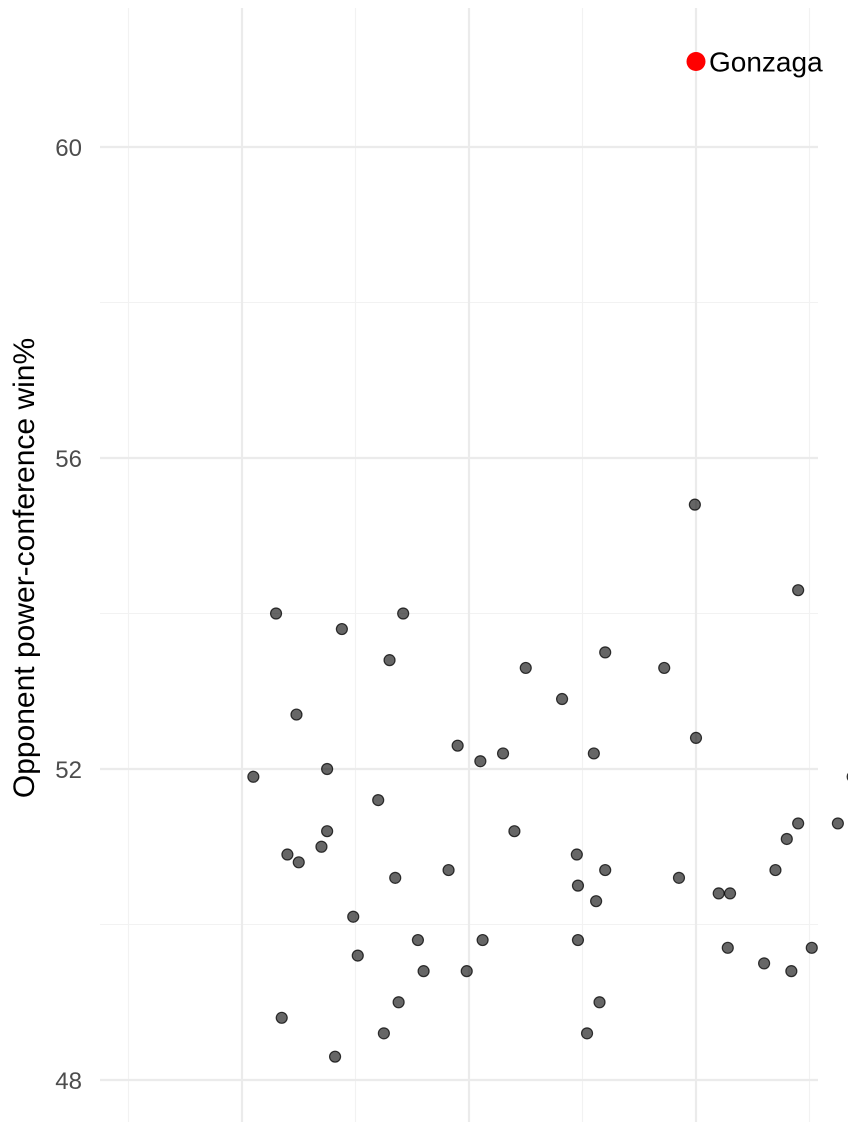  Describe the element at coordinates (68, 1081) in the screenshot. I see `y-tick-label: 48` at that location.